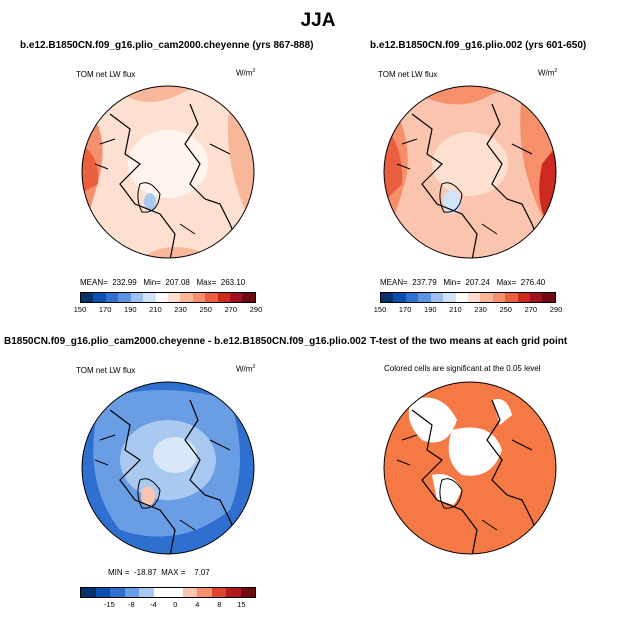  What do you see at coordinates (109, 604) in the screenshot?
I see `colorbar-tick-label: -15` at bounding box center [109, 604].